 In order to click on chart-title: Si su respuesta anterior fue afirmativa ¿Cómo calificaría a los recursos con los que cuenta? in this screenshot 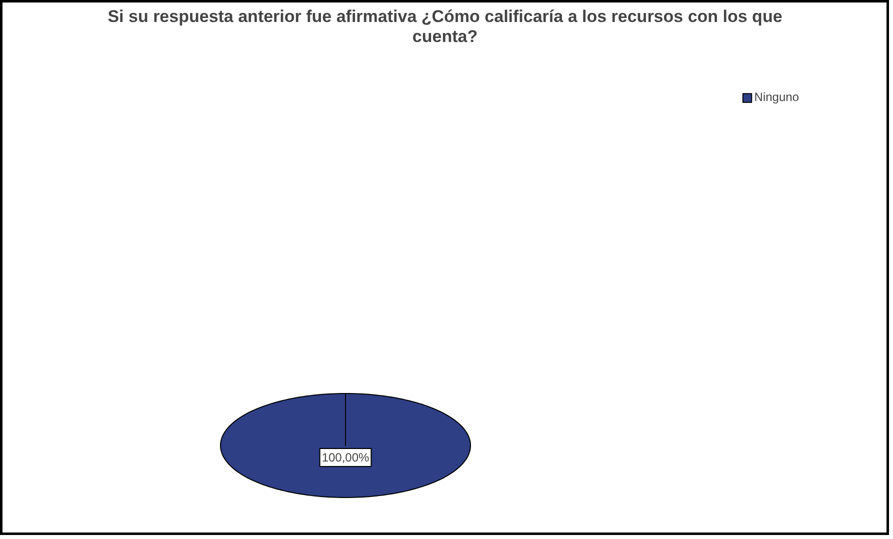, I will do `click(445, 26)`.